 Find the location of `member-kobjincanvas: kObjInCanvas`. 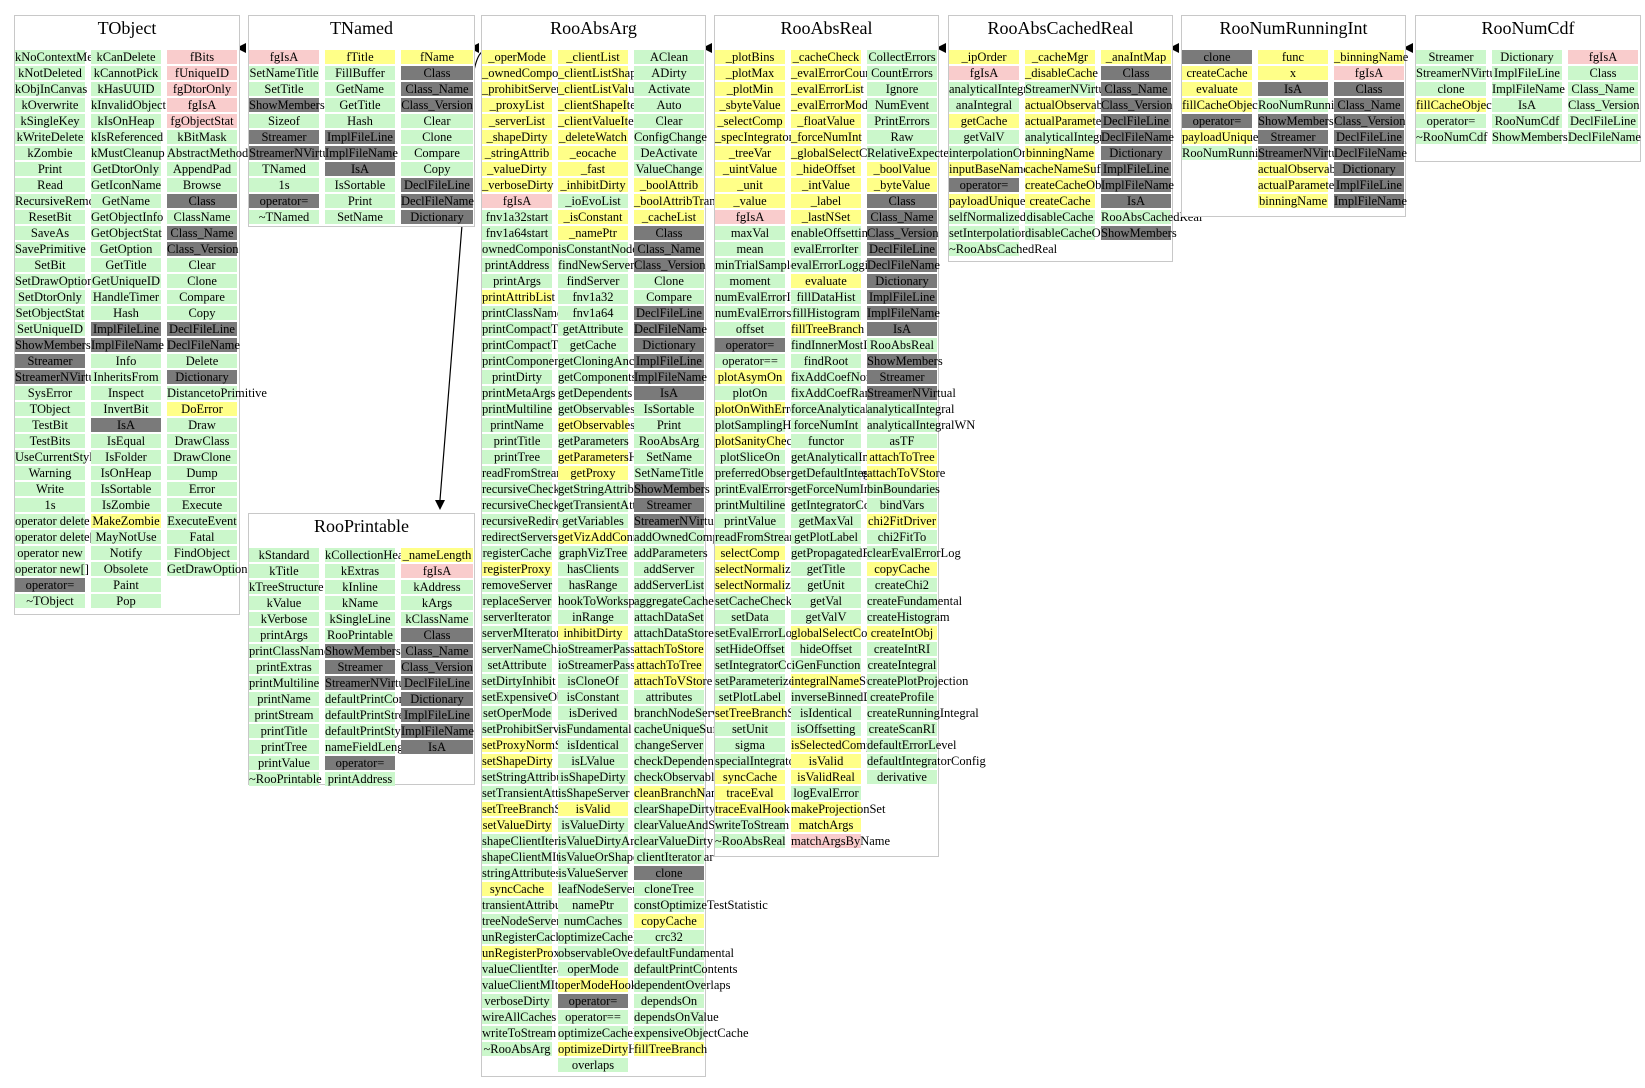

member-kobjincanvas: kObjInCanvas is located at coordinates (51, 89).